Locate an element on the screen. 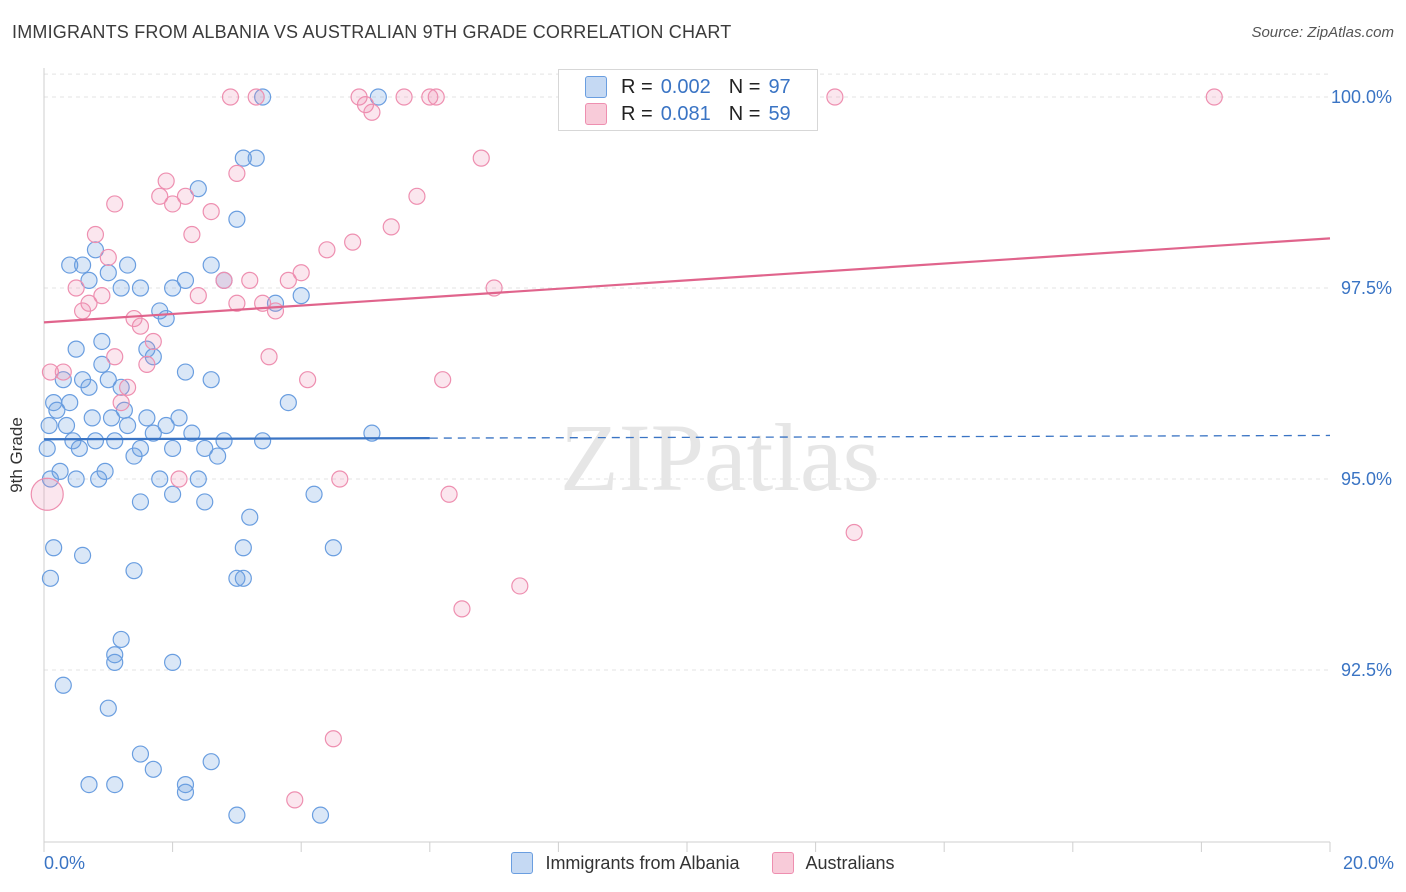  correlation-legend: R = 0.002 N = 97 R = 0.081 N = 59 is located at coordinates (688, 100).